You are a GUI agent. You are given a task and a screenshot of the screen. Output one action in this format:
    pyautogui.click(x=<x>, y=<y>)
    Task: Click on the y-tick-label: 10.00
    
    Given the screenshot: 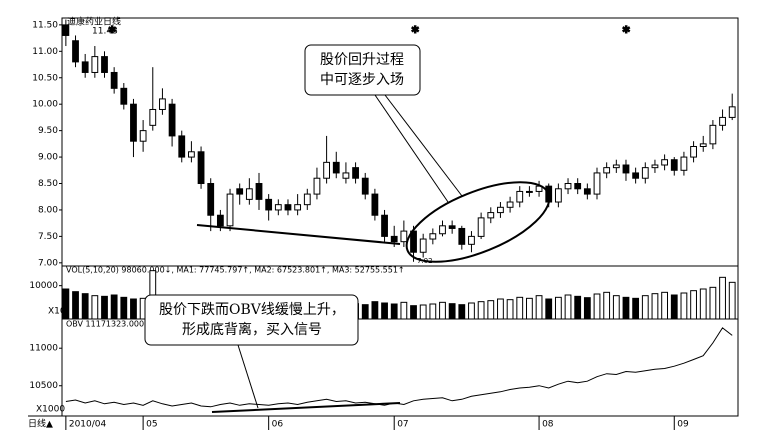 What is the action you would take?
    pyautogui.click(x=45, y=105)
    